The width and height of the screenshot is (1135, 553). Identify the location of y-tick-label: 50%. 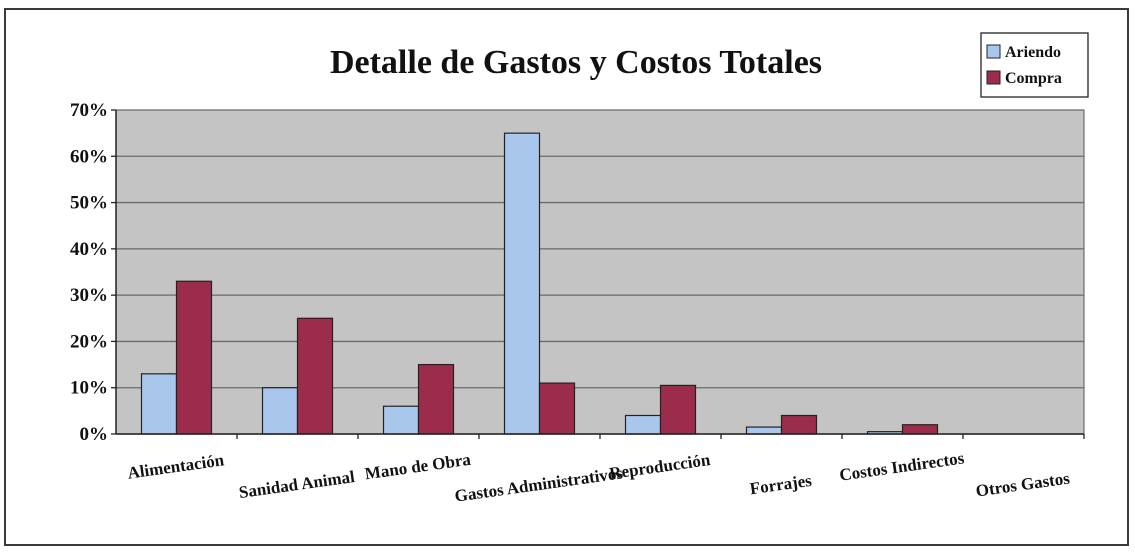
(89, 203).